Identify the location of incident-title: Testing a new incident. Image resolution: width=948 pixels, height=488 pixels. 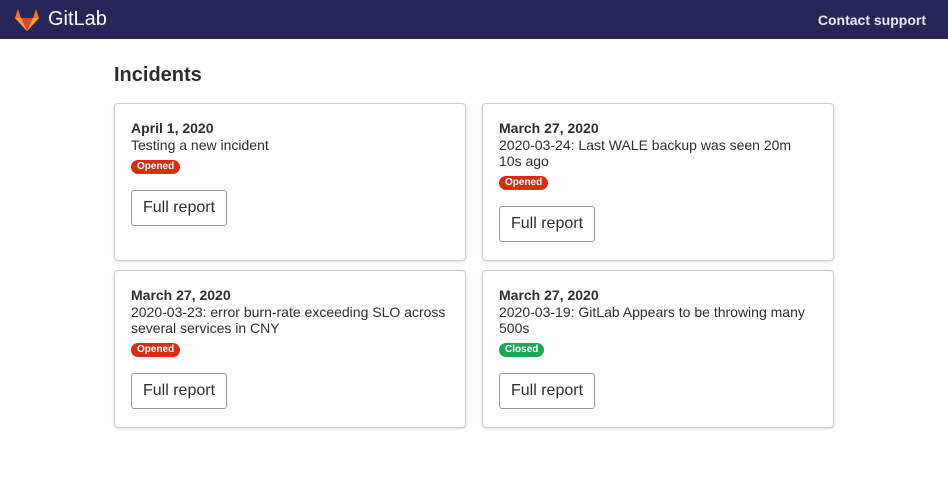
(200, 145).